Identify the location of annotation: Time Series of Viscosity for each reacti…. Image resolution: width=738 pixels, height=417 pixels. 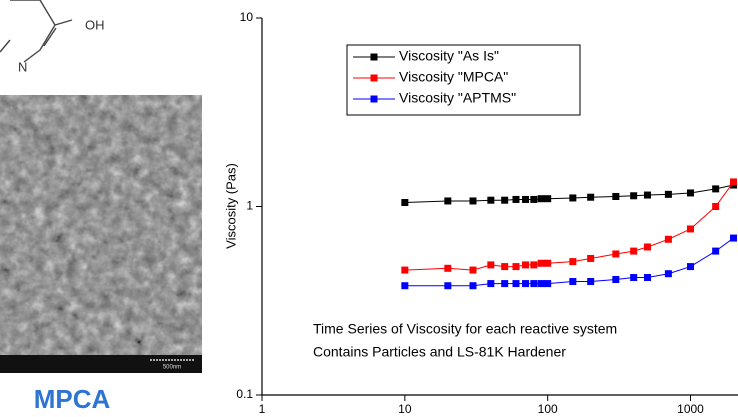
(465, 329).